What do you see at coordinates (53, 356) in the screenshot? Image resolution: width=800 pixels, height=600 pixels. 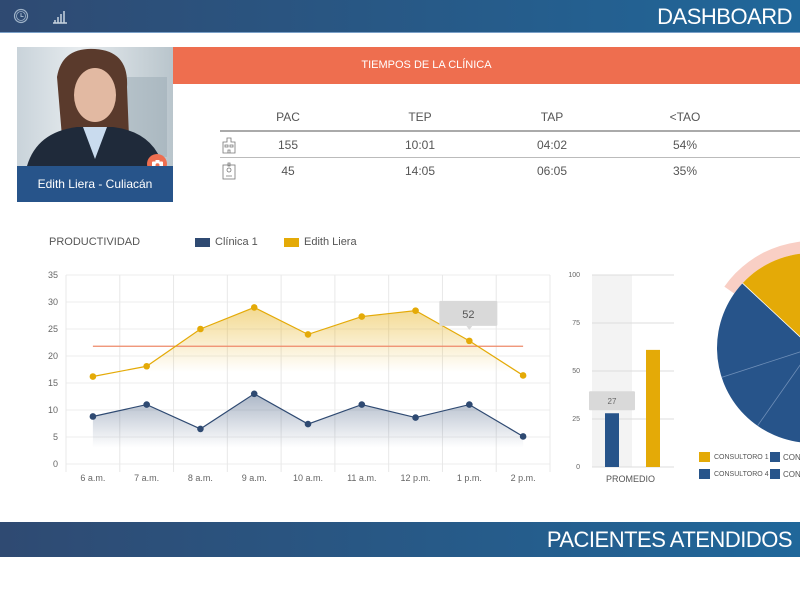 I see `y-tick-label: 20` at bounding box center [53, 356].